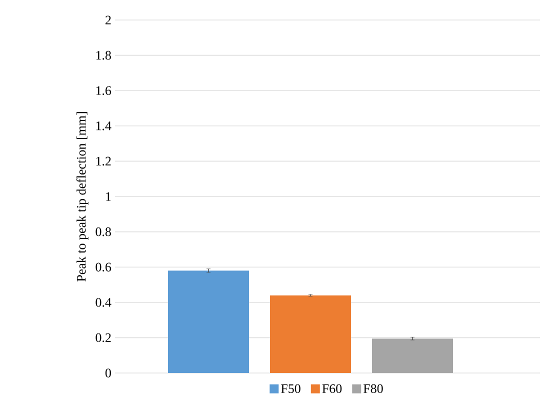 Image resolution: width=548 pixels, height=402 pixels. What do you see at coordinates (104, 90) in the screenshot?
I see `y-tick-label: 1.6` at bounding box center [104, 90].